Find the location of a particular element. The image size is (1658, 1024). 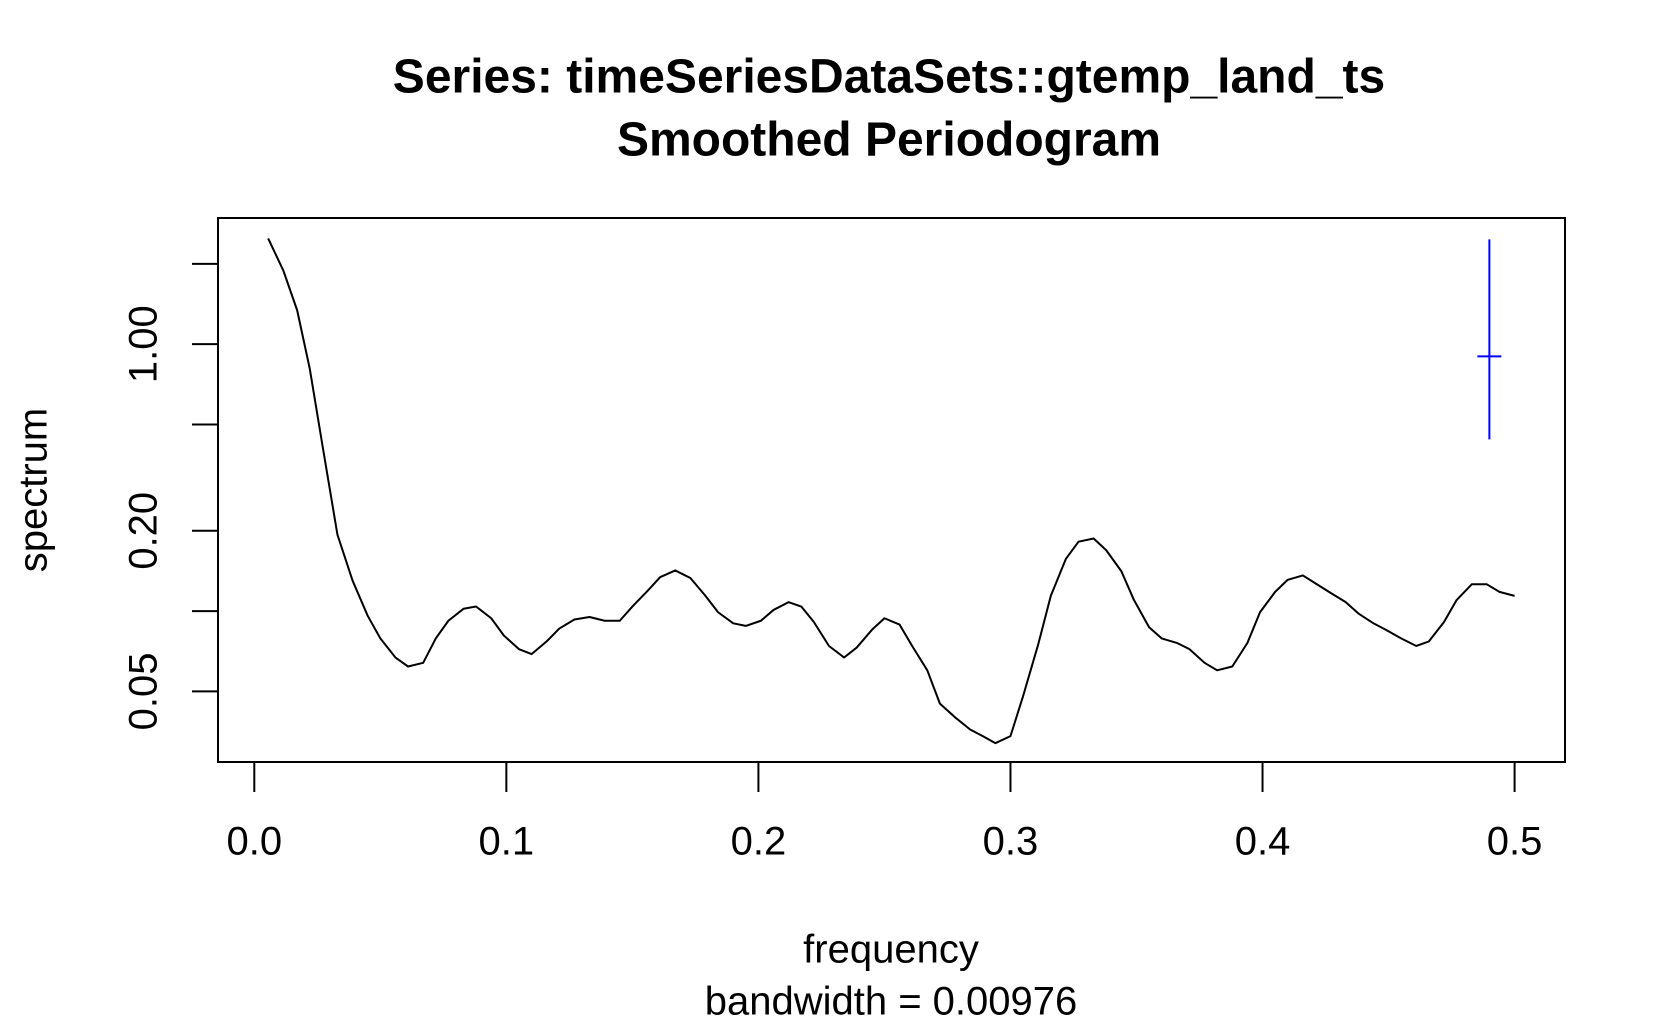

x-tick-label: 0.1 is located at coordinates (507, 842).